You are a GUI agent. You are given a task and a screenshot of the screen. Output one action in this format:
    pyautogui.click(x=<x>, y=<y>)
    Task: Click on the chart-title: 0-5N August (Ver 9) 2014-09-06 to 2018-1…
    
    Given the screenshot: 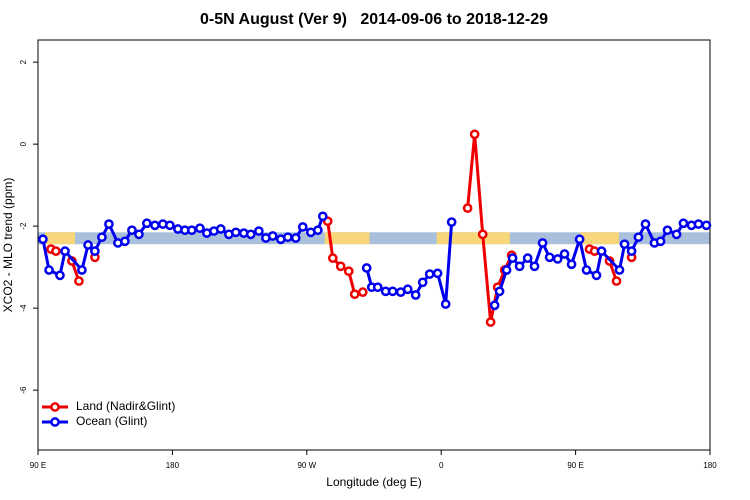 What is the action you would take?
    pyautogui.click(x=374, y=19)
    